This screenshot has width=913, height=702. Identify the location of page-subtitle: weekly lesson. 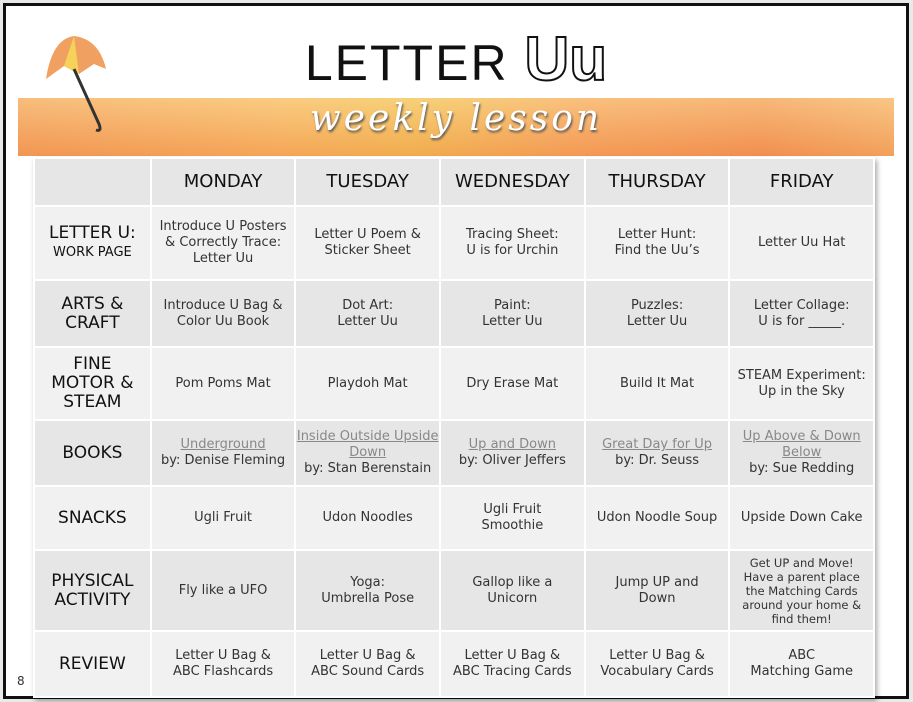
(456, 118).